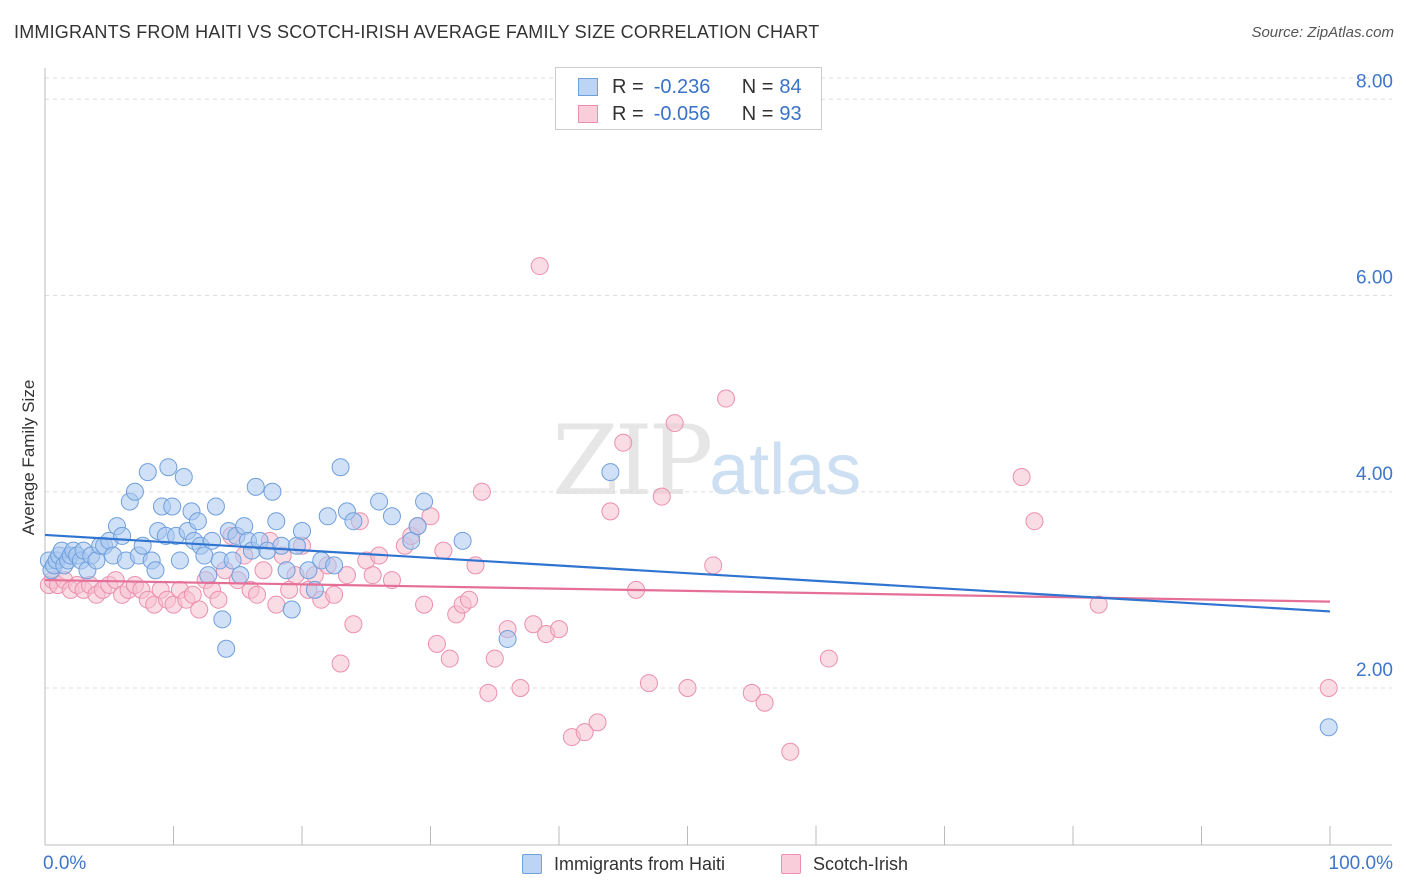 This screenshot has width=1406, height=892. I want to click on haiti-swatch, so click(588, 87).